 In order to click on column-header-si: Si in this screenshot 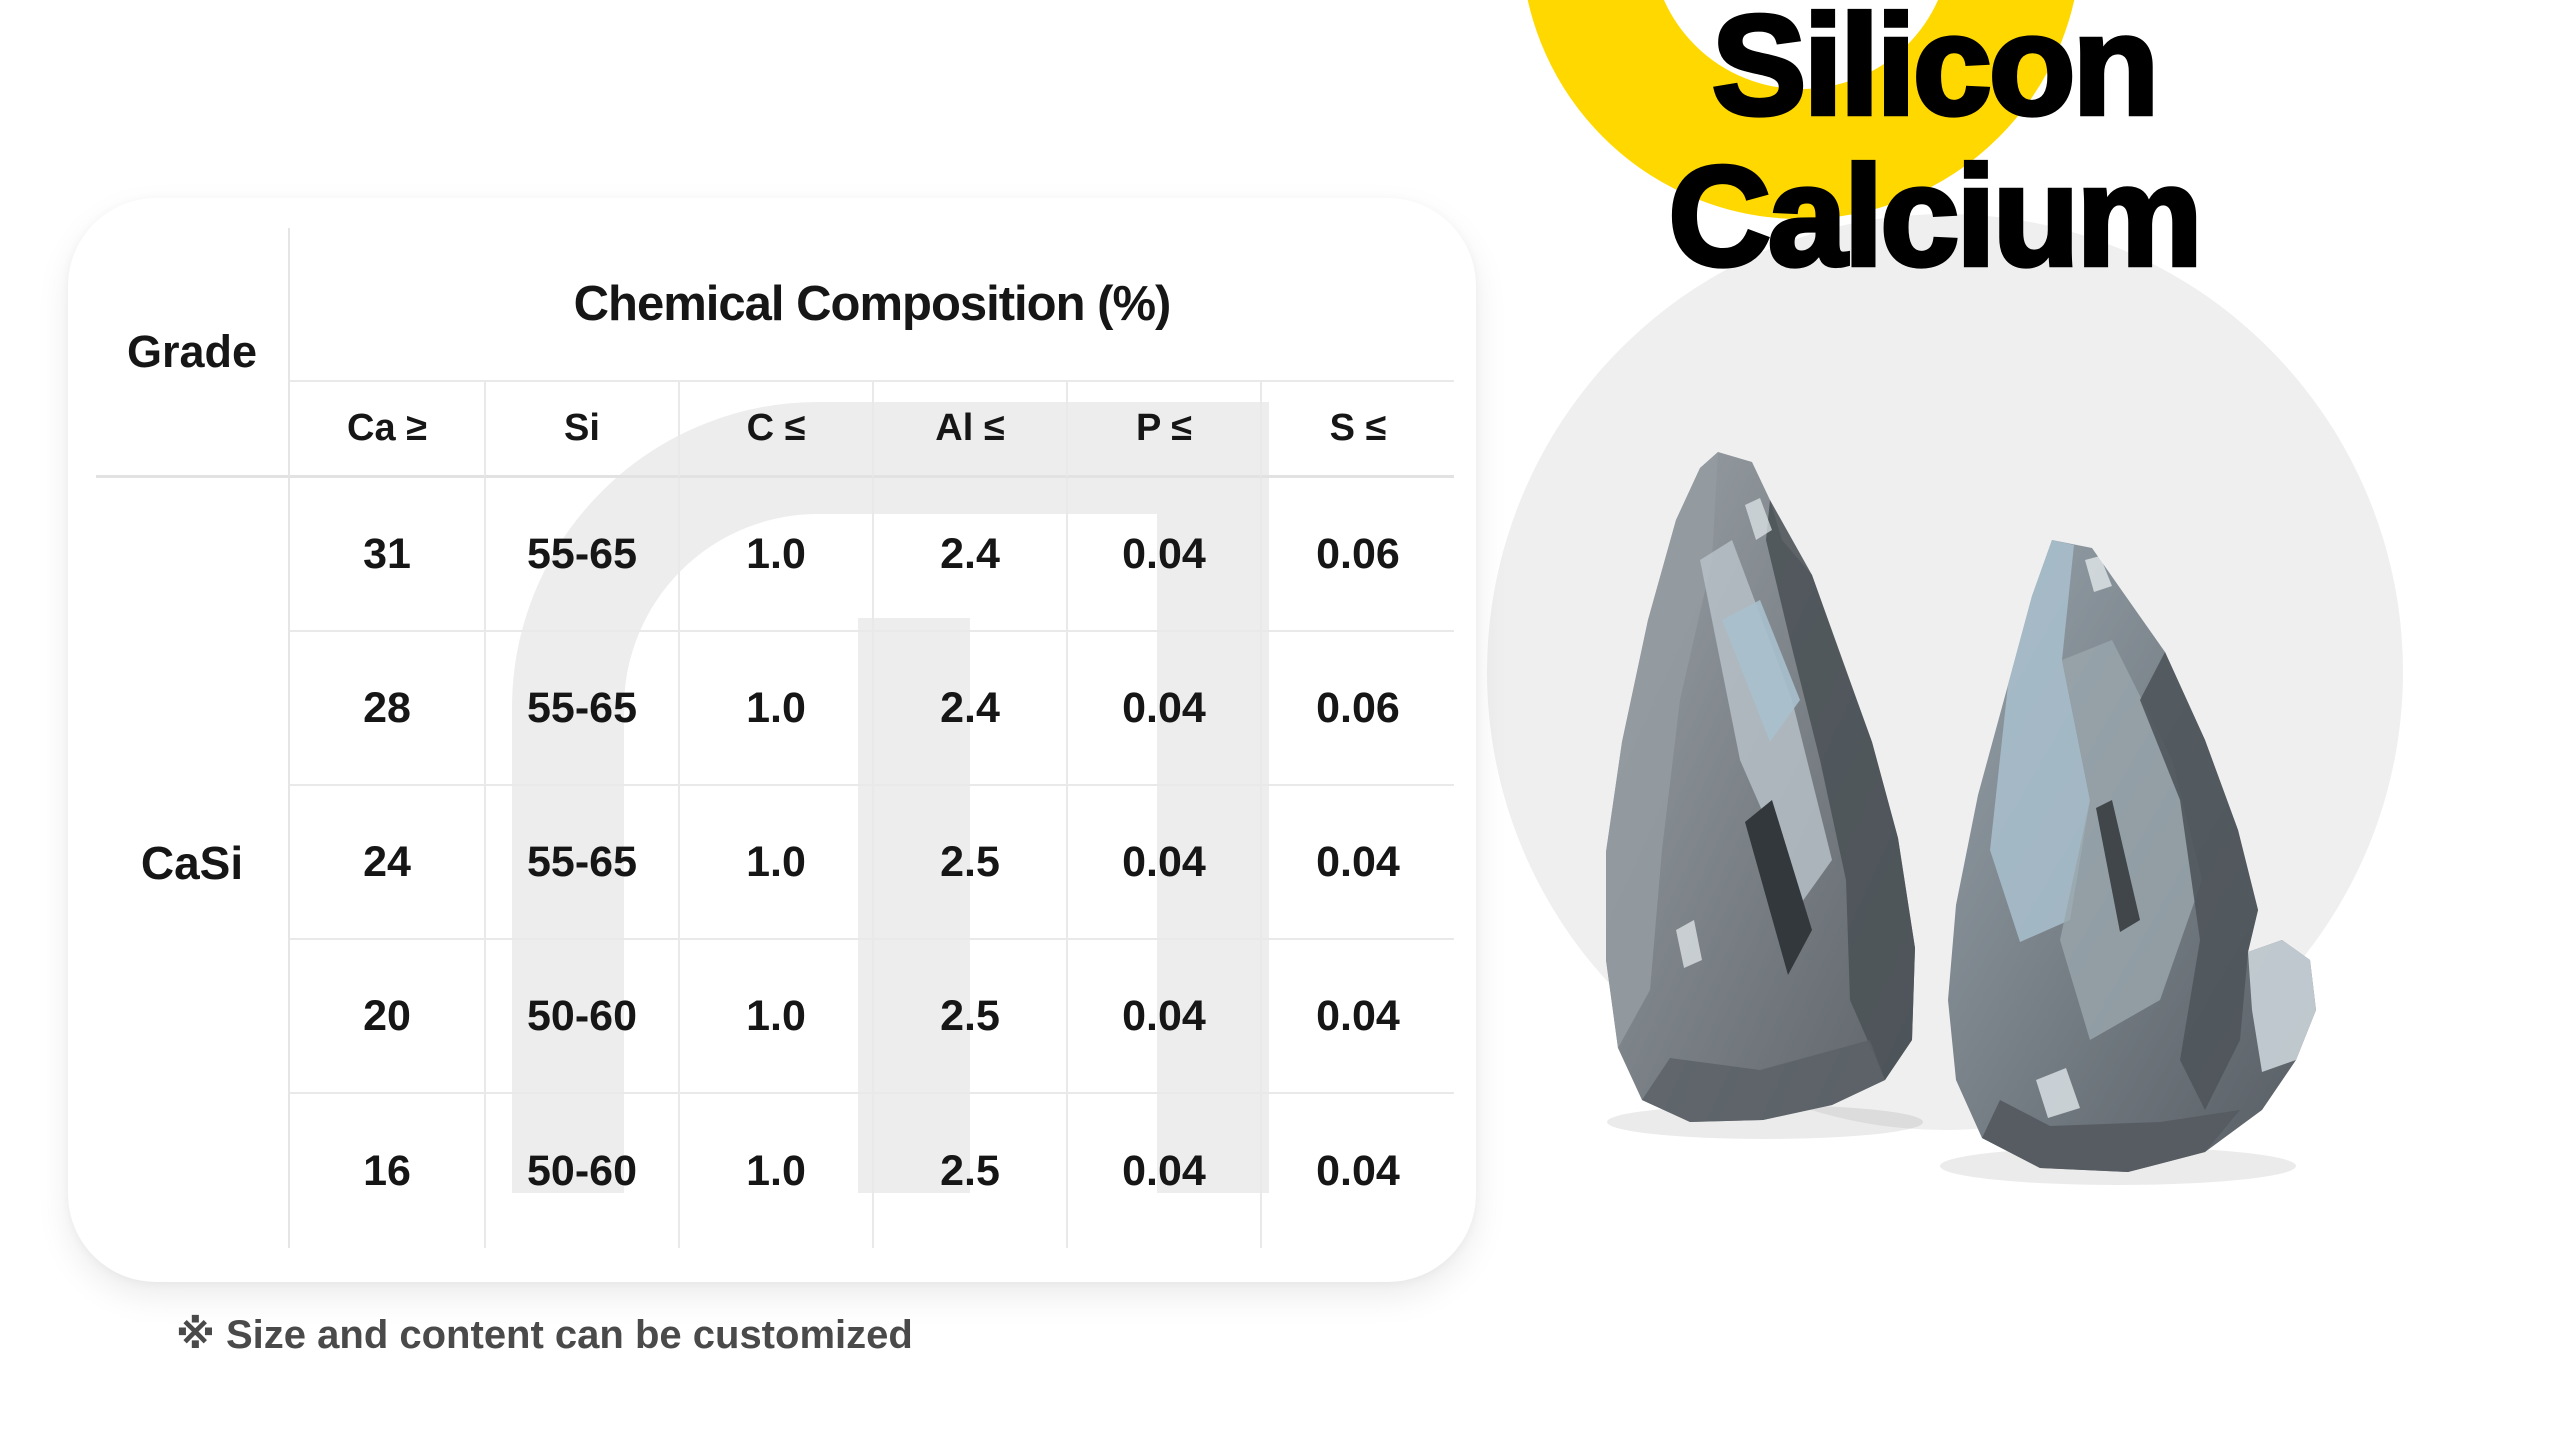, I will do `click(581, 430)`.